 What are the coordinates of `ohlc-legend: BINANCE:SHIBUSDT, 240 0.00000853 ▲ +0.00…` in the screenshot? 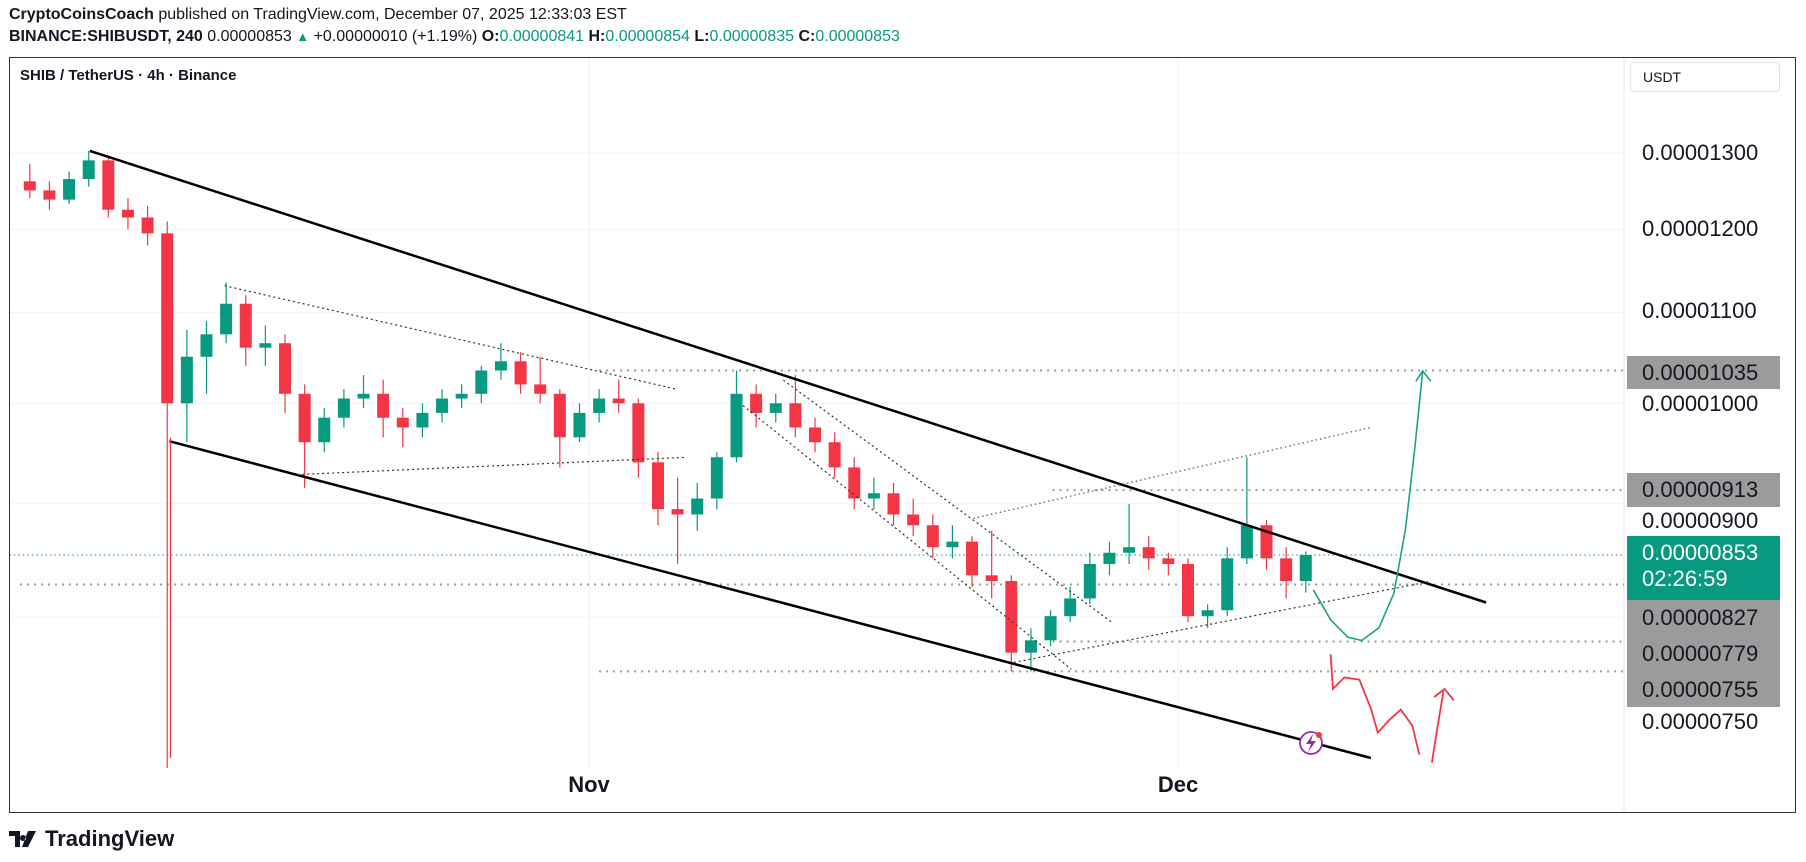 It's located at (454, 37).